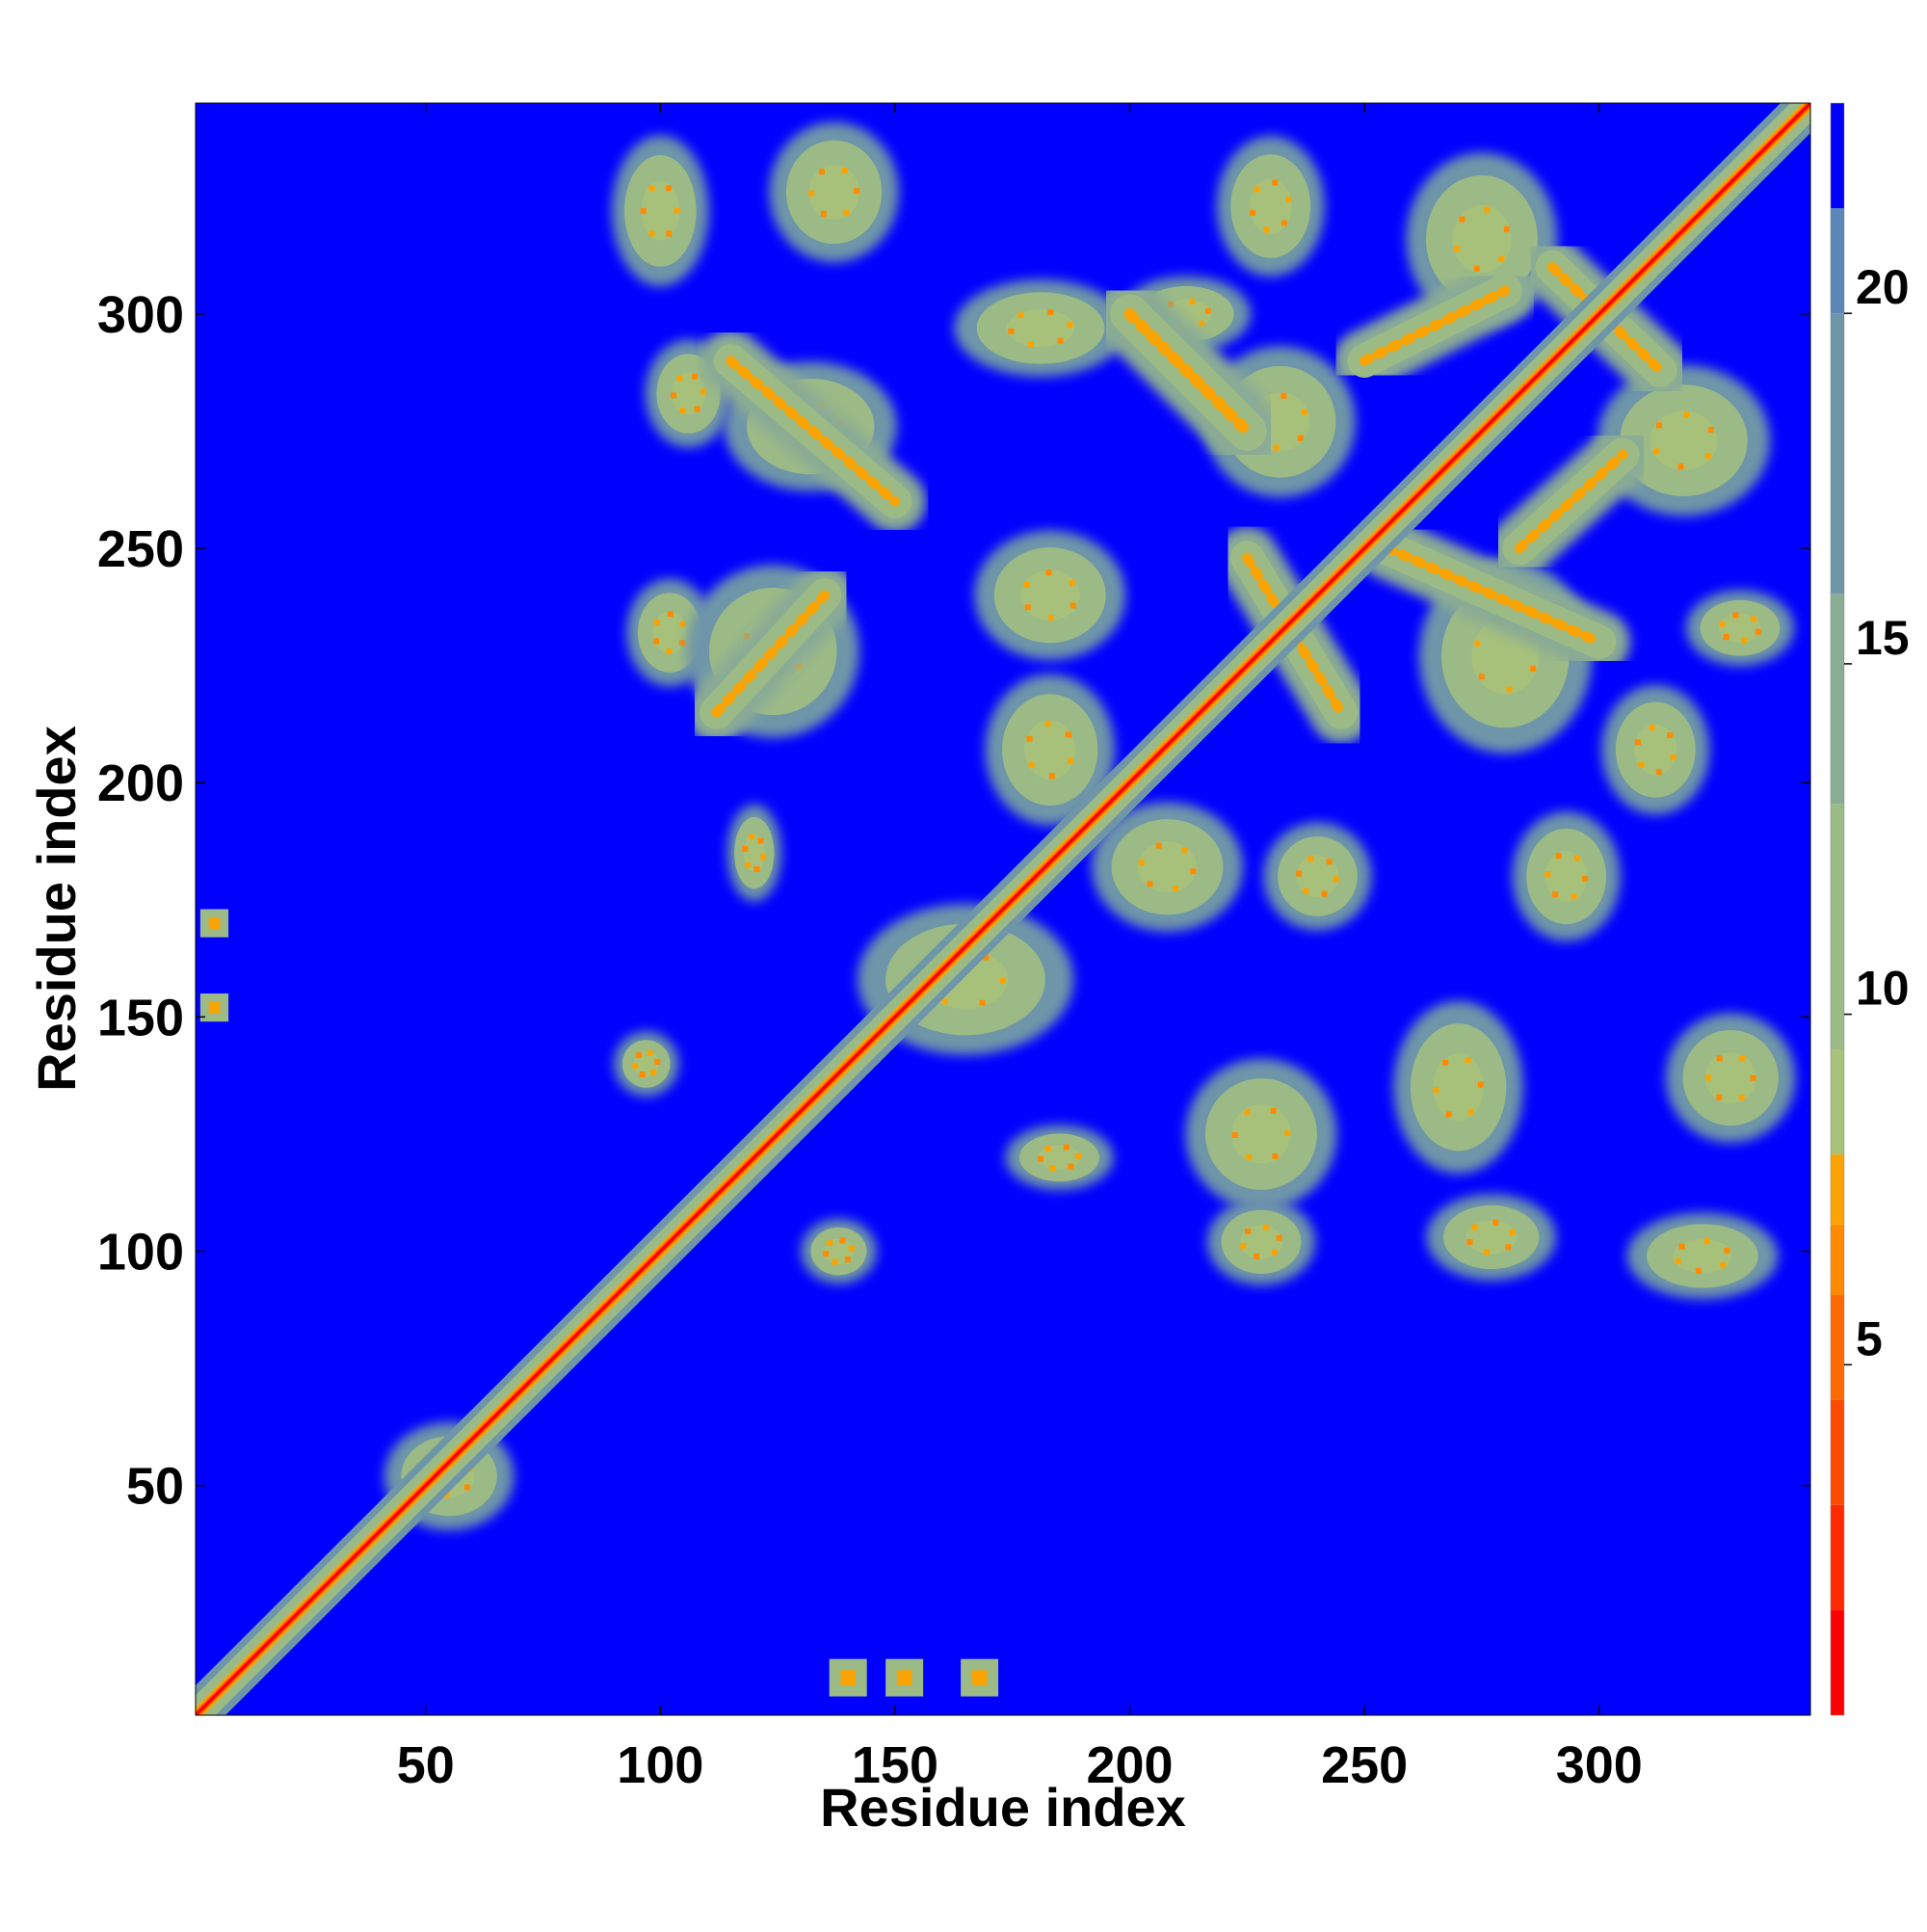 The height and width of the screenshot is (1932, 1927). I want to click on x-tick-label-300: 300, so click(1599, 1765).